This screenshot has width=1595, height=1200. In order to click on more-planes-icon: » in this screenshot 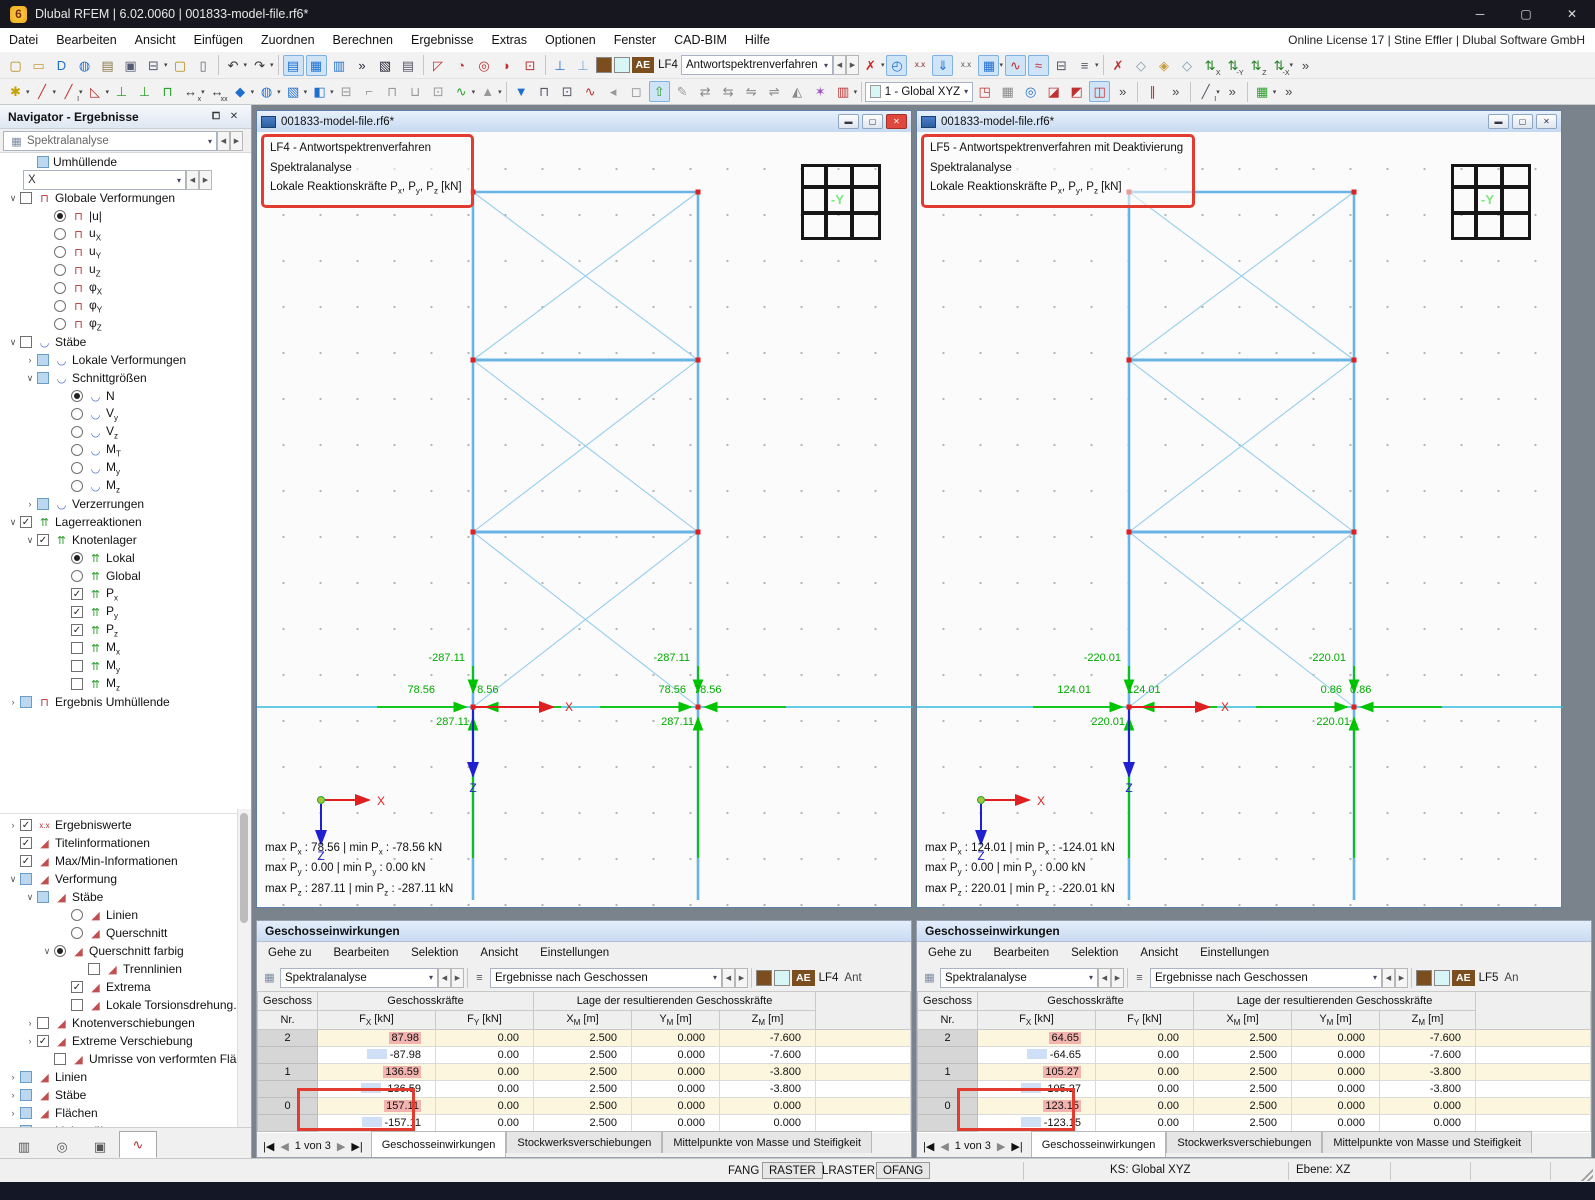, I will do `click(1123, 91)`.